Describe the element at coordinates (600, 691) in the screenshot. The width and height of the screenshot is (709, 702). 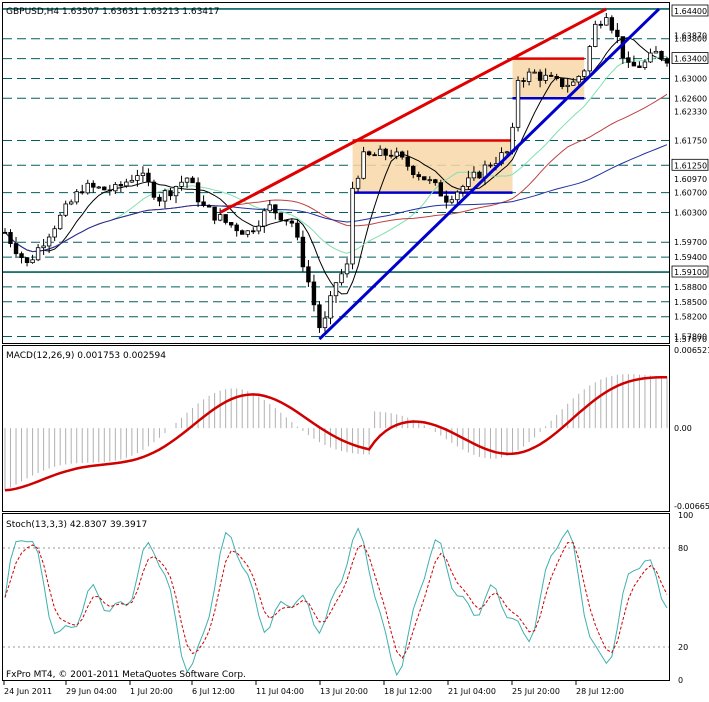
I see `time-label: 28 Jul 12:00` at that location.